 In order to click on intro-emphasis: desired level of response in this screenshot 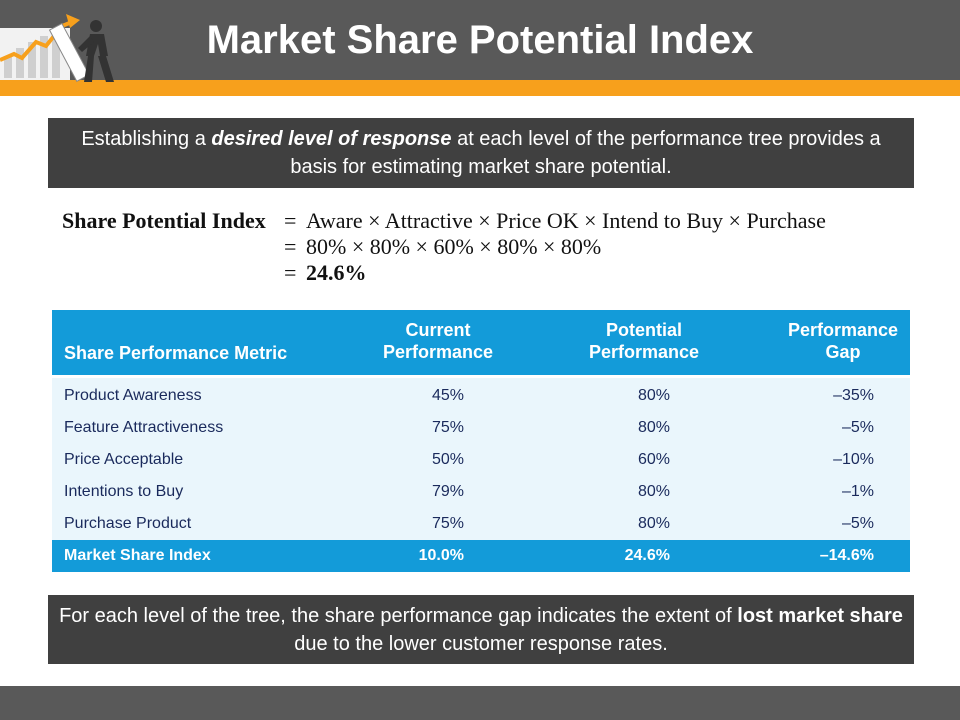, I will do `click(331, 139)`.